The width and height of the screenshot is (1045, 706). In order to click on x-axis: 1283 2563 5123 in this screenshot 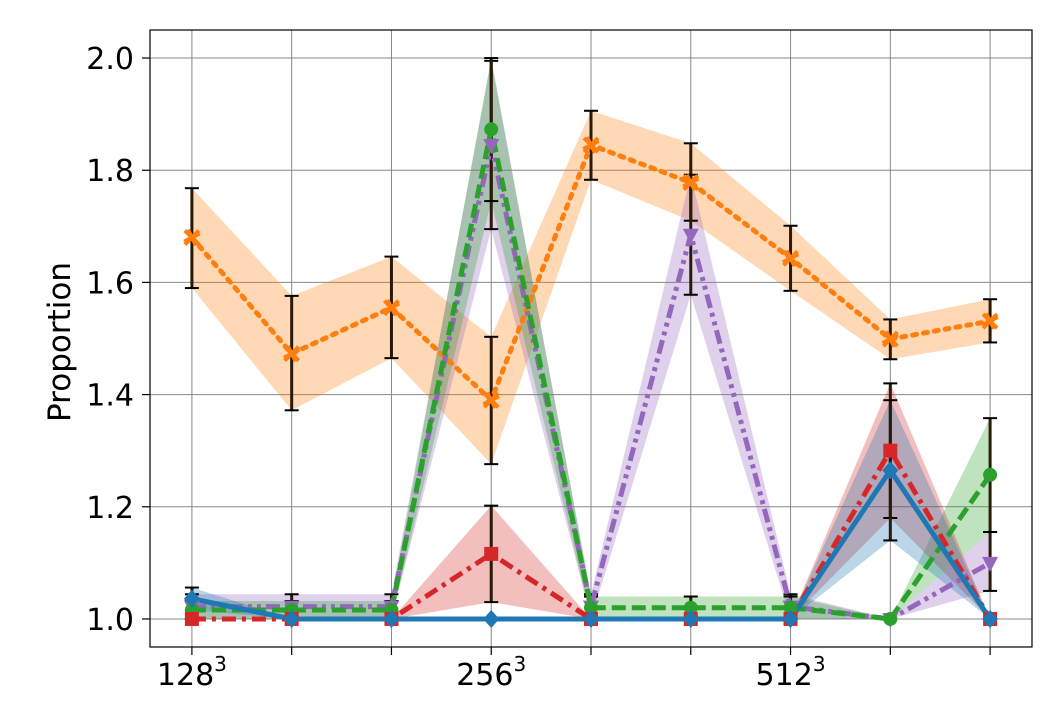, I will do `click(574, 670)`.